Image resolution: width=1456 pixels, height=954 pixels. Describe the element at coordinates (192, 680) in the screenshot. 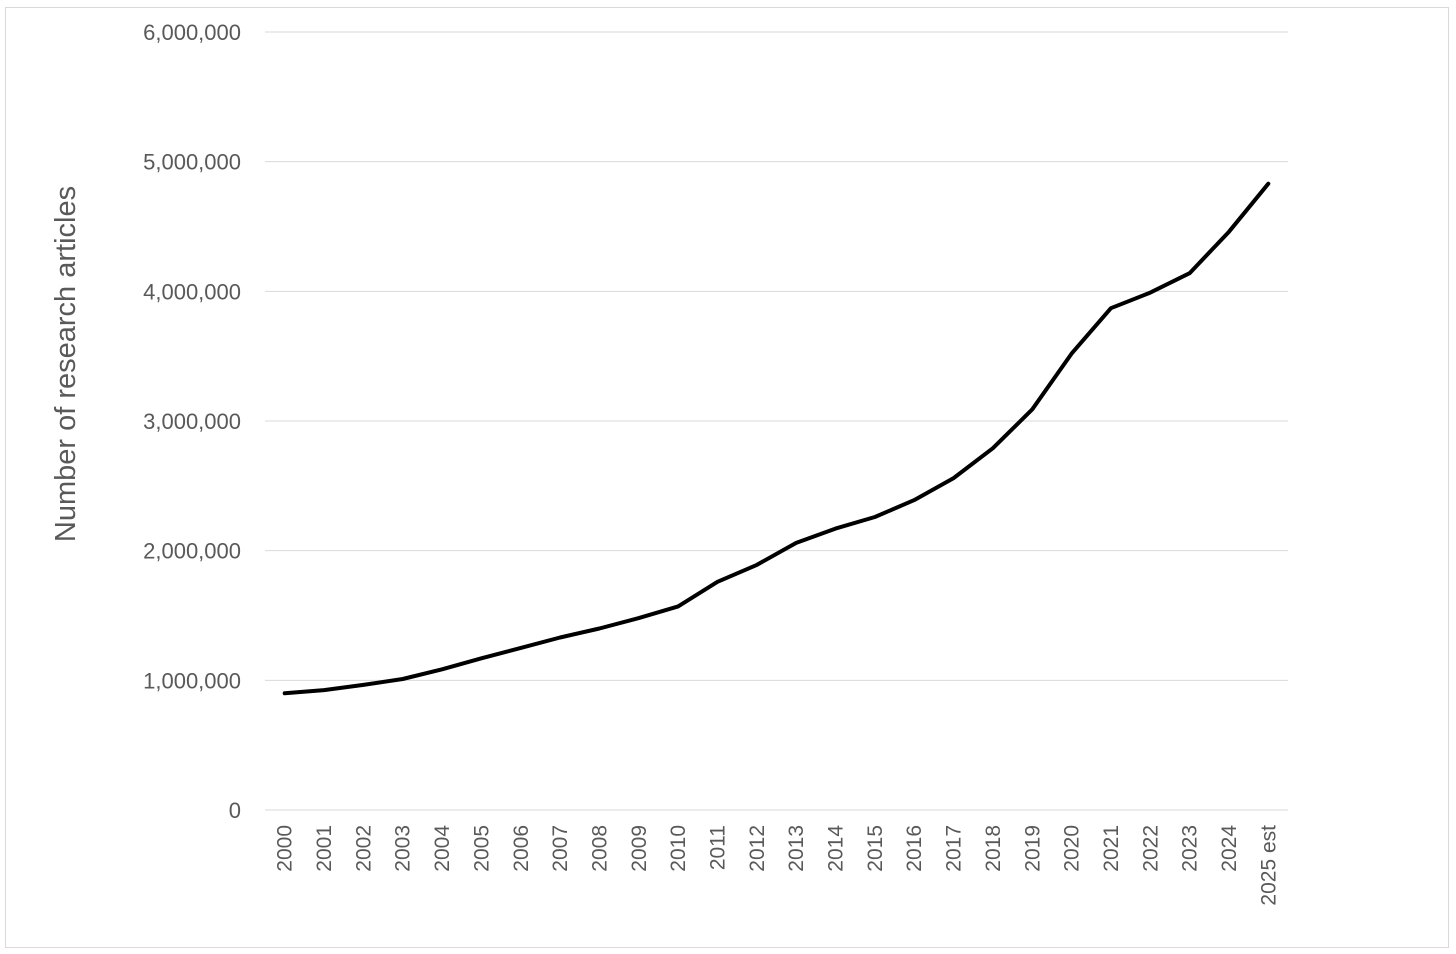

I see `y-tick-label: 1,000,000` at that location.